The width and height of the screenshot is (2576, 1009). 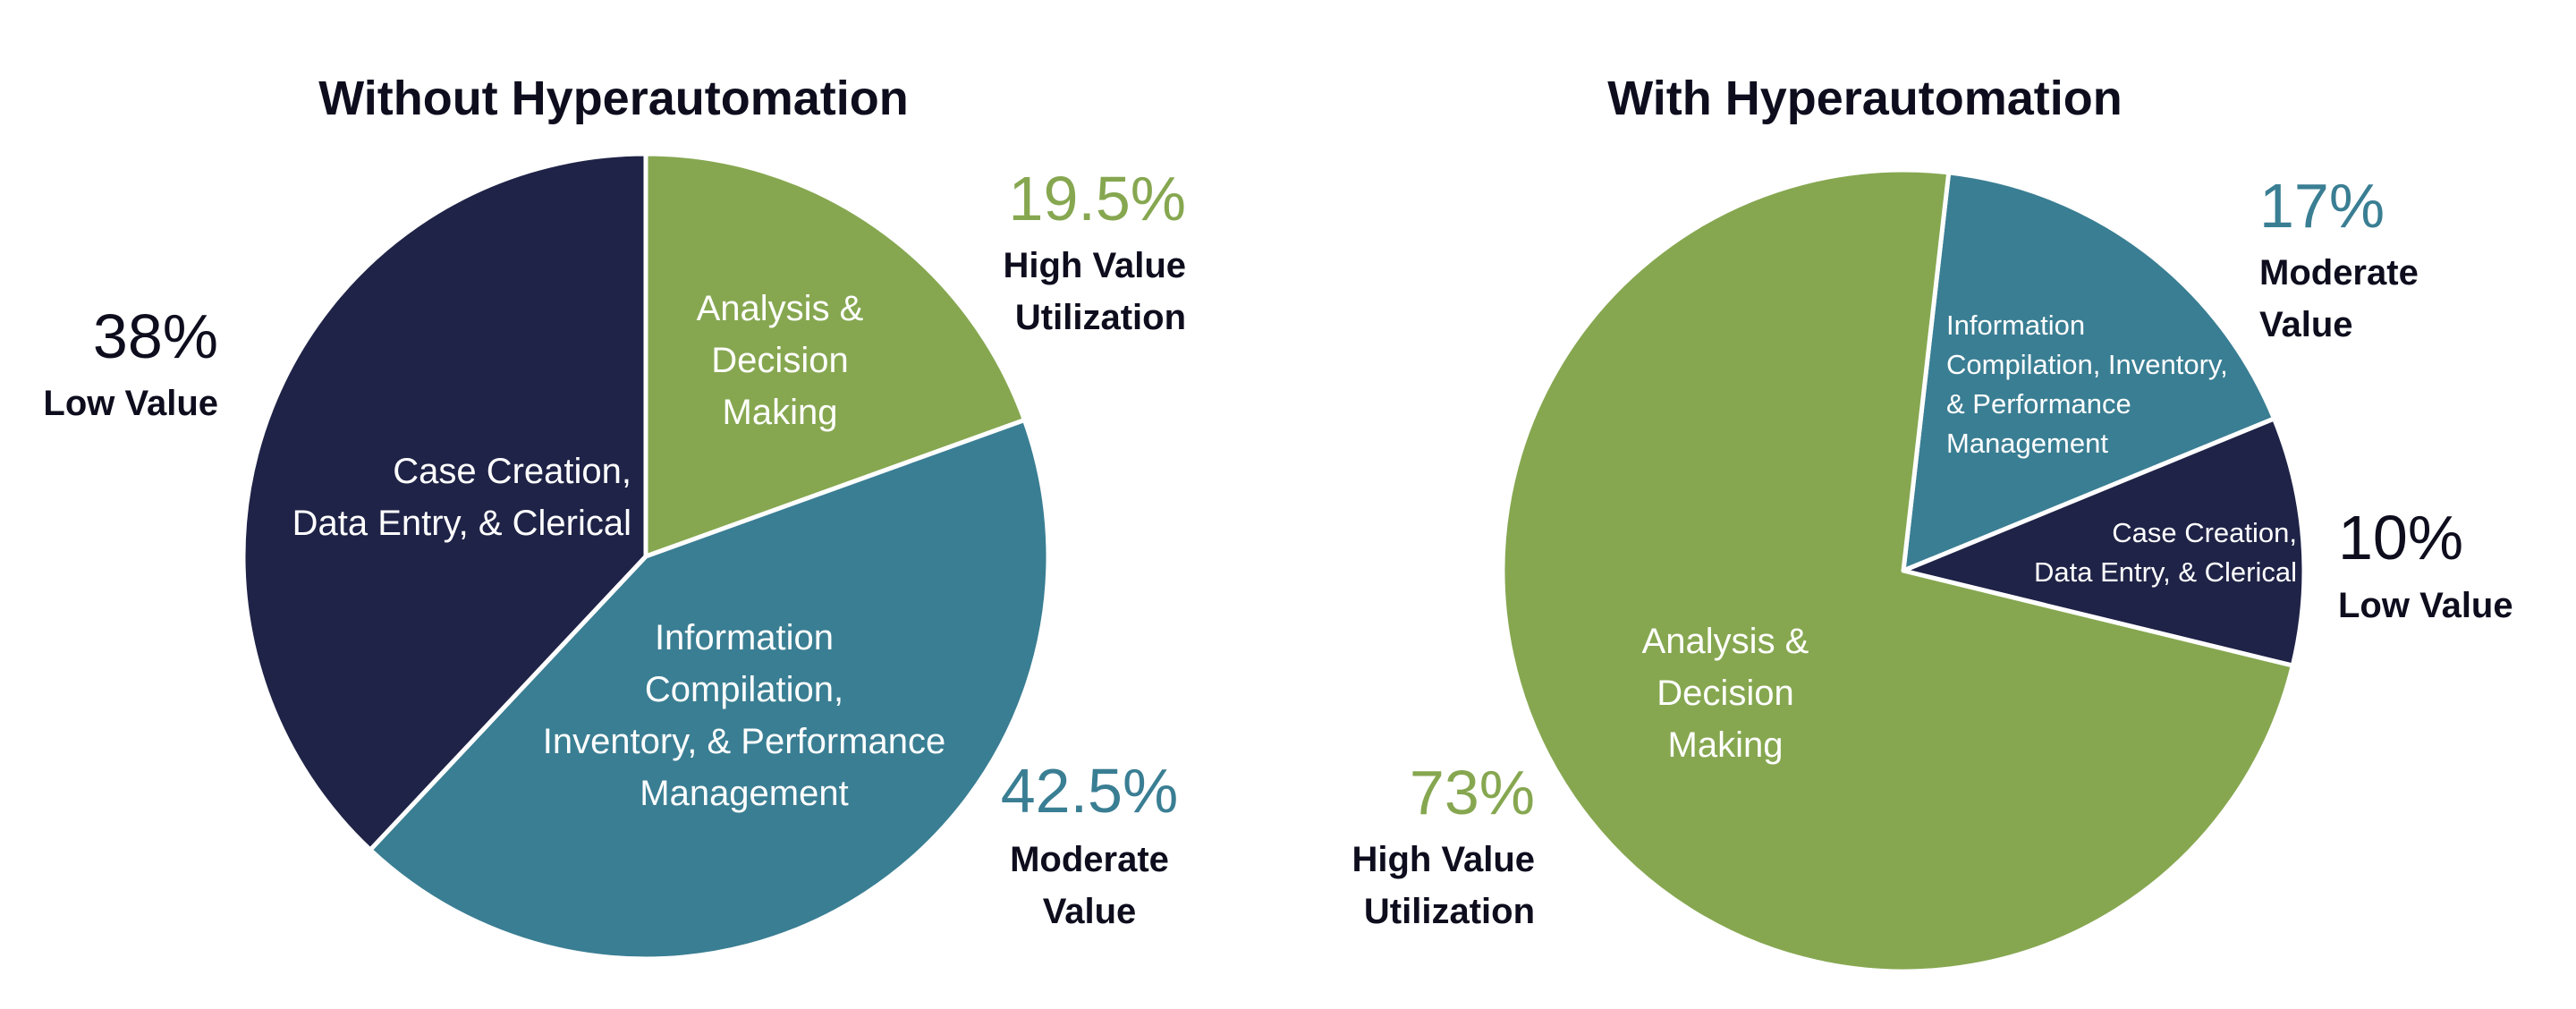 I want to click on callout-without-moderate: 42.5% Moderate Value, so click(x=1089, y=843).